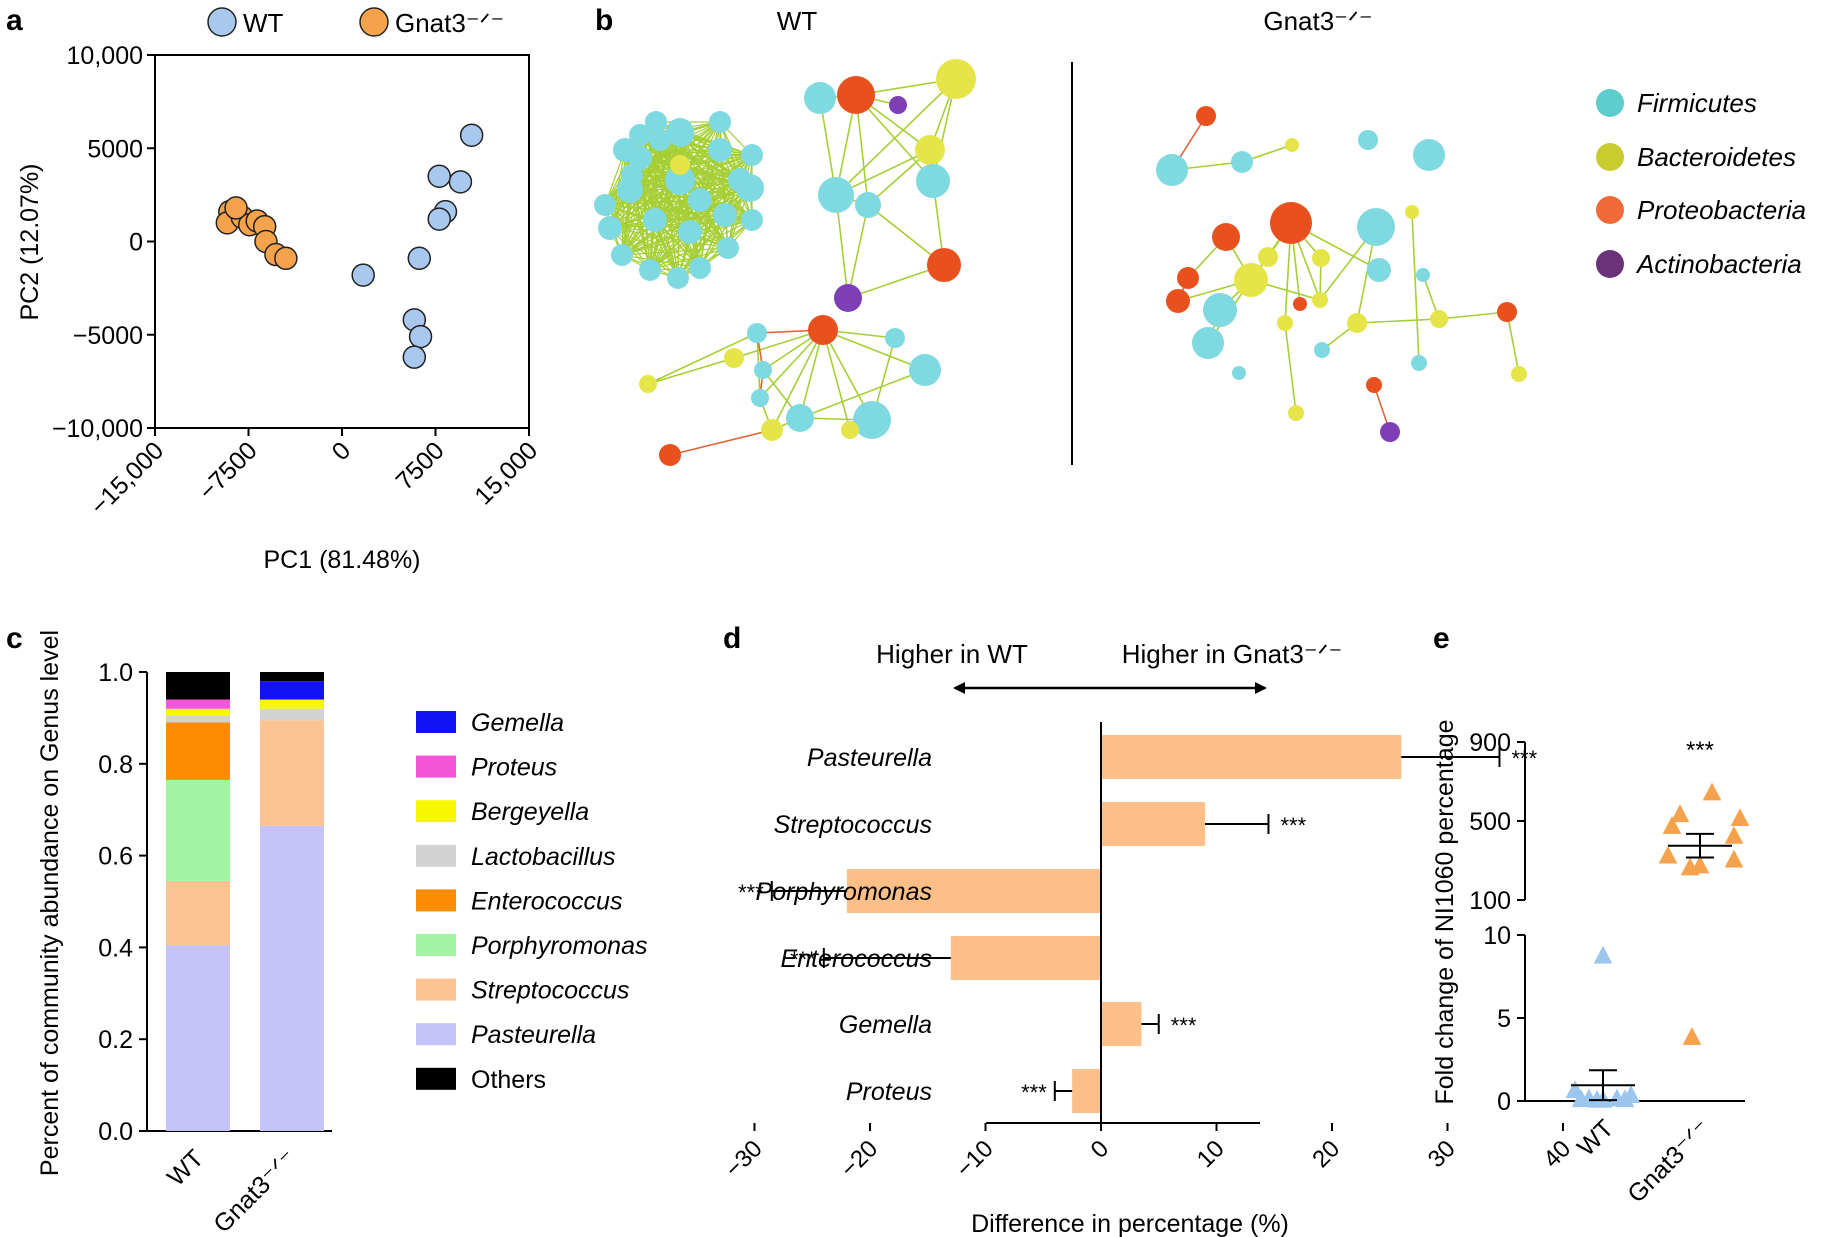  I want to click on difference-significance: ***, so click(751, 892).